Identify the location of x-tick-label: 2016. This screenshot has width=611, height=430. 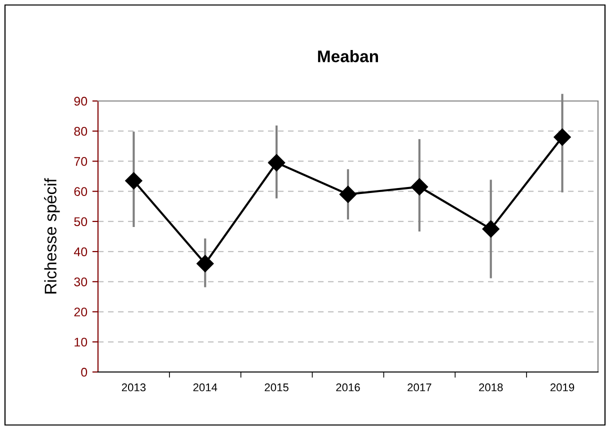
(348, 387).